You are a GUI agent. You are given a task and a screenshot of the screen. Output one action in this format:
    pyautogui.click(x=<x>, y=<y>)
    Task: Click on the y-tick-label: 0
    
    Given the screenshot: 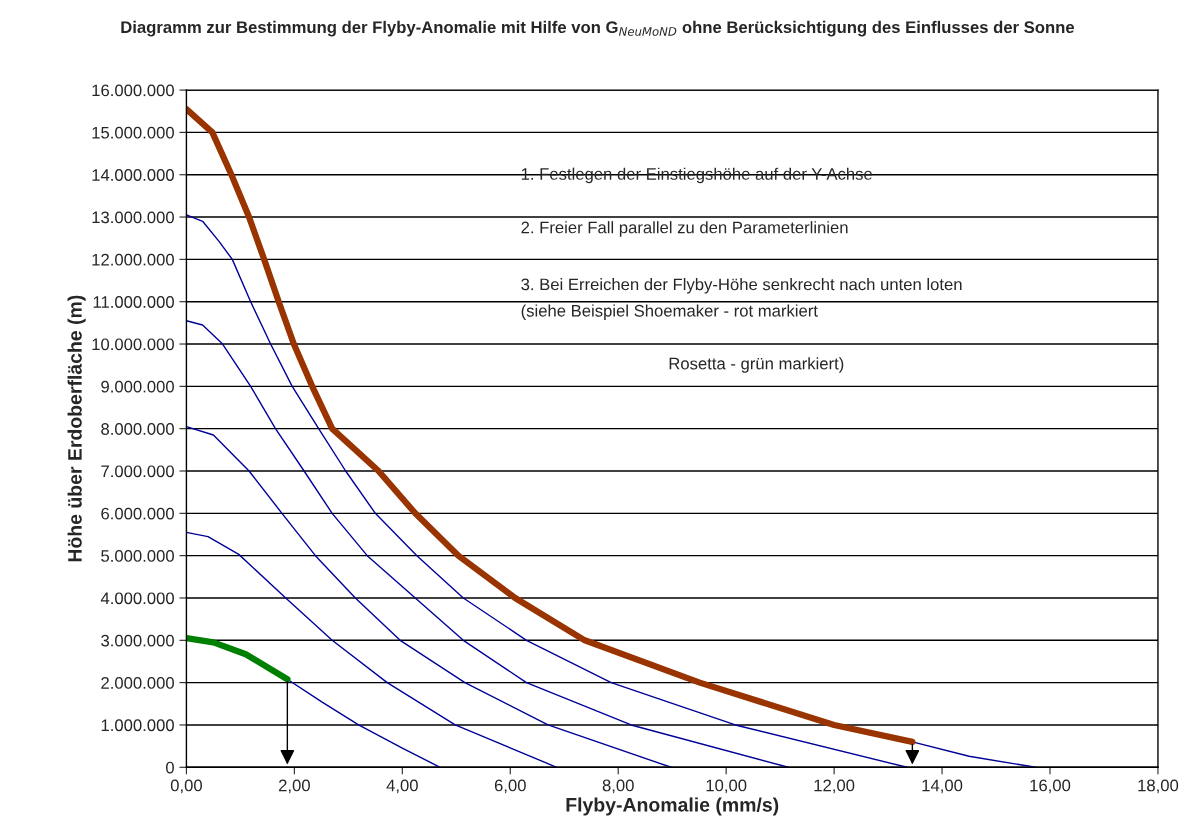 What is the action you would take?
    pyautogui.click(x=170, y=767)
    